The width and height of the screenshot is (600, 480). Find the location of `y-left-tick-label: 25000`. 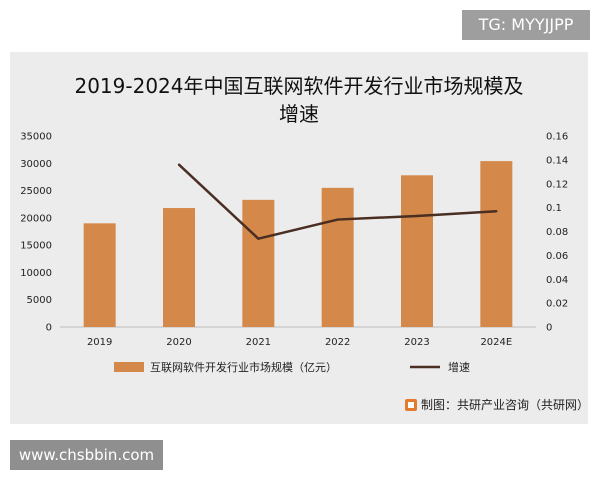

y-left-tick-label: 25000 is located at coordinates (36, 191).